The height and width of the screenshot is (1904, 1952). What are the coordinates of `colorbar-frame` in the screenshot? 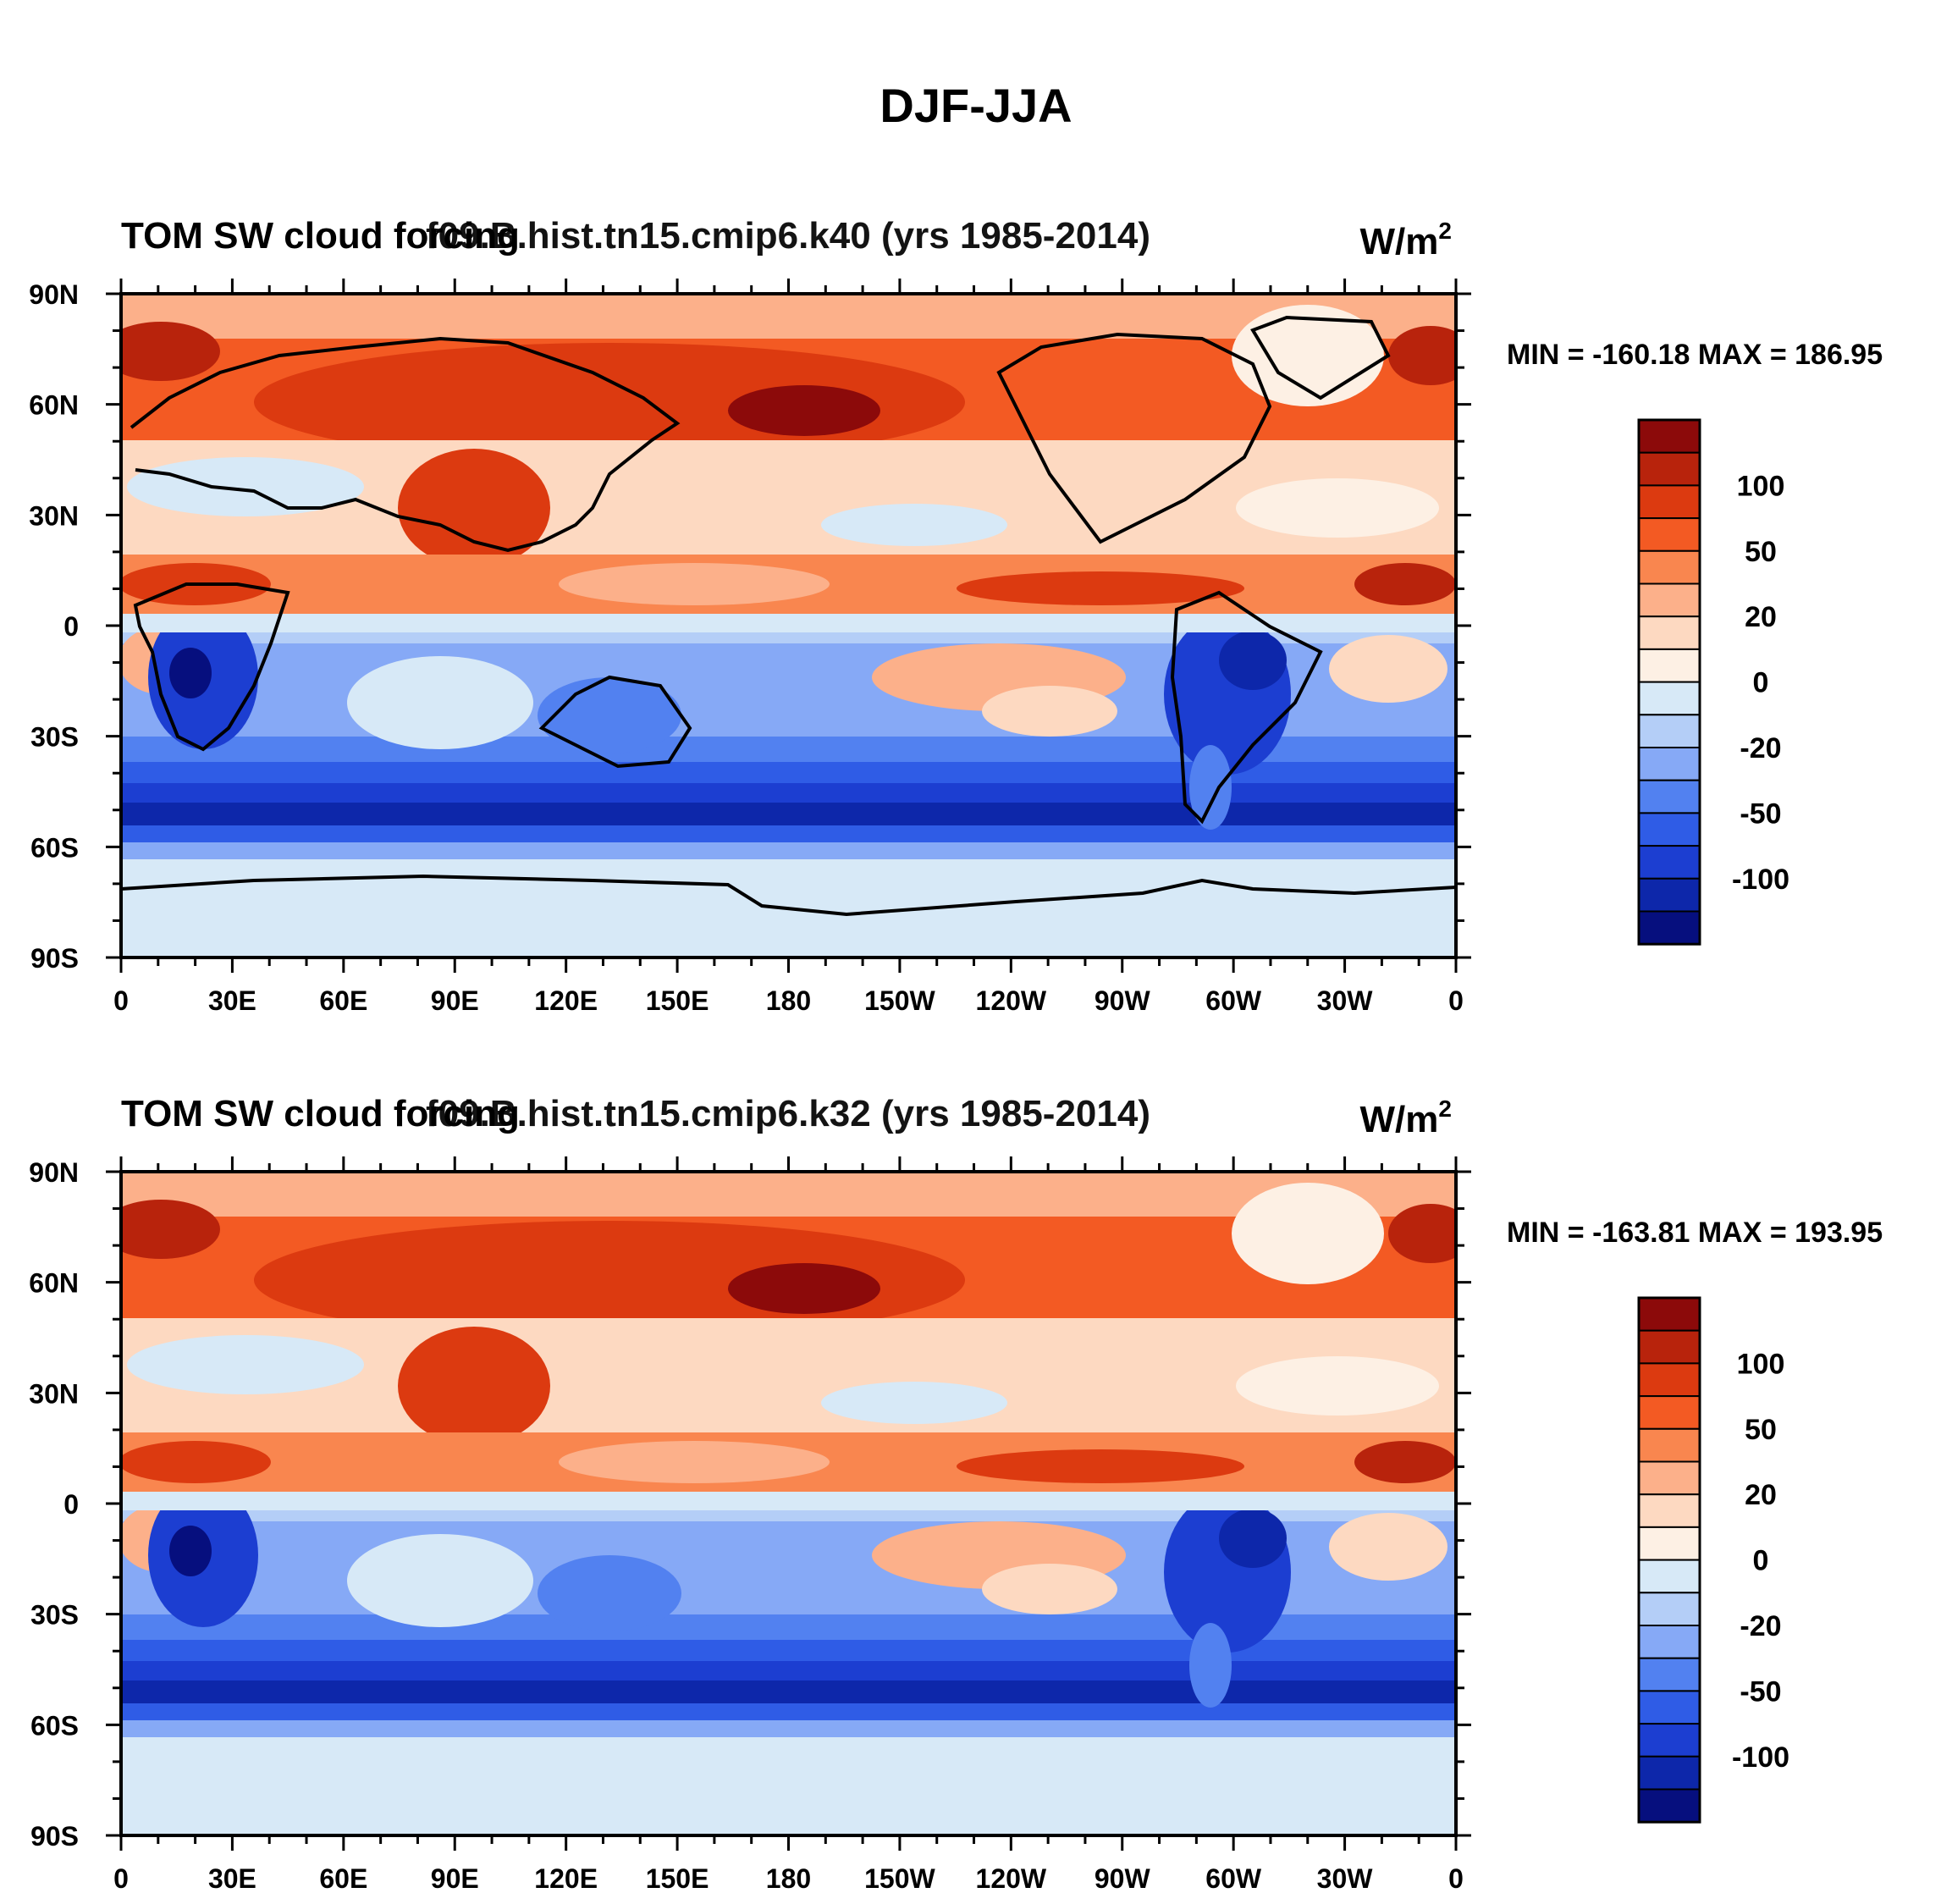 It's located at (1669, 1560).